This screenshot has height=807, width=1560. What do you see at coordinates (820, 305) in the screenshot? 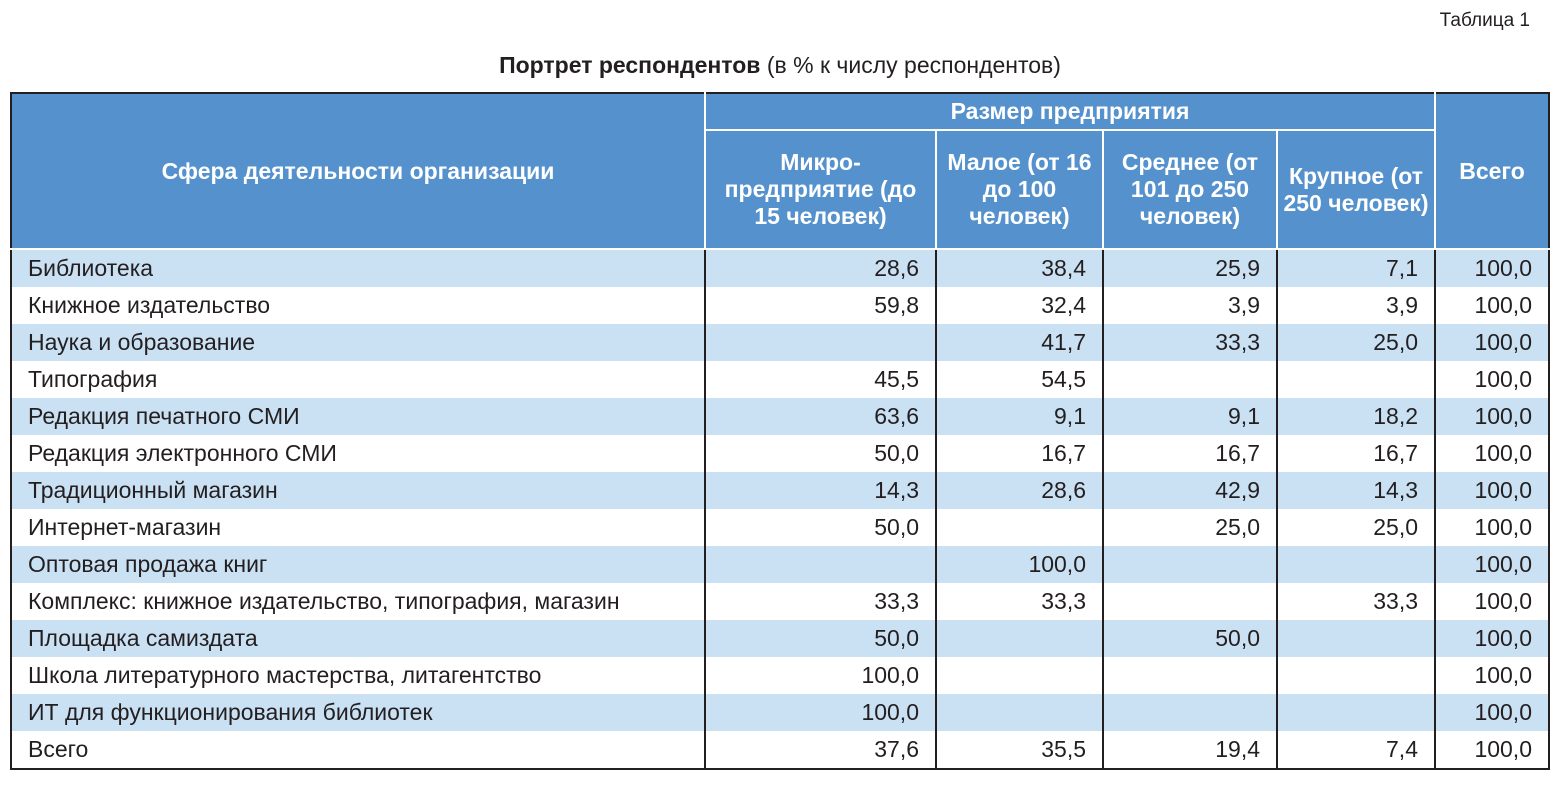
I see `cell-micro: 59,8` at bounding box center [820, 305].